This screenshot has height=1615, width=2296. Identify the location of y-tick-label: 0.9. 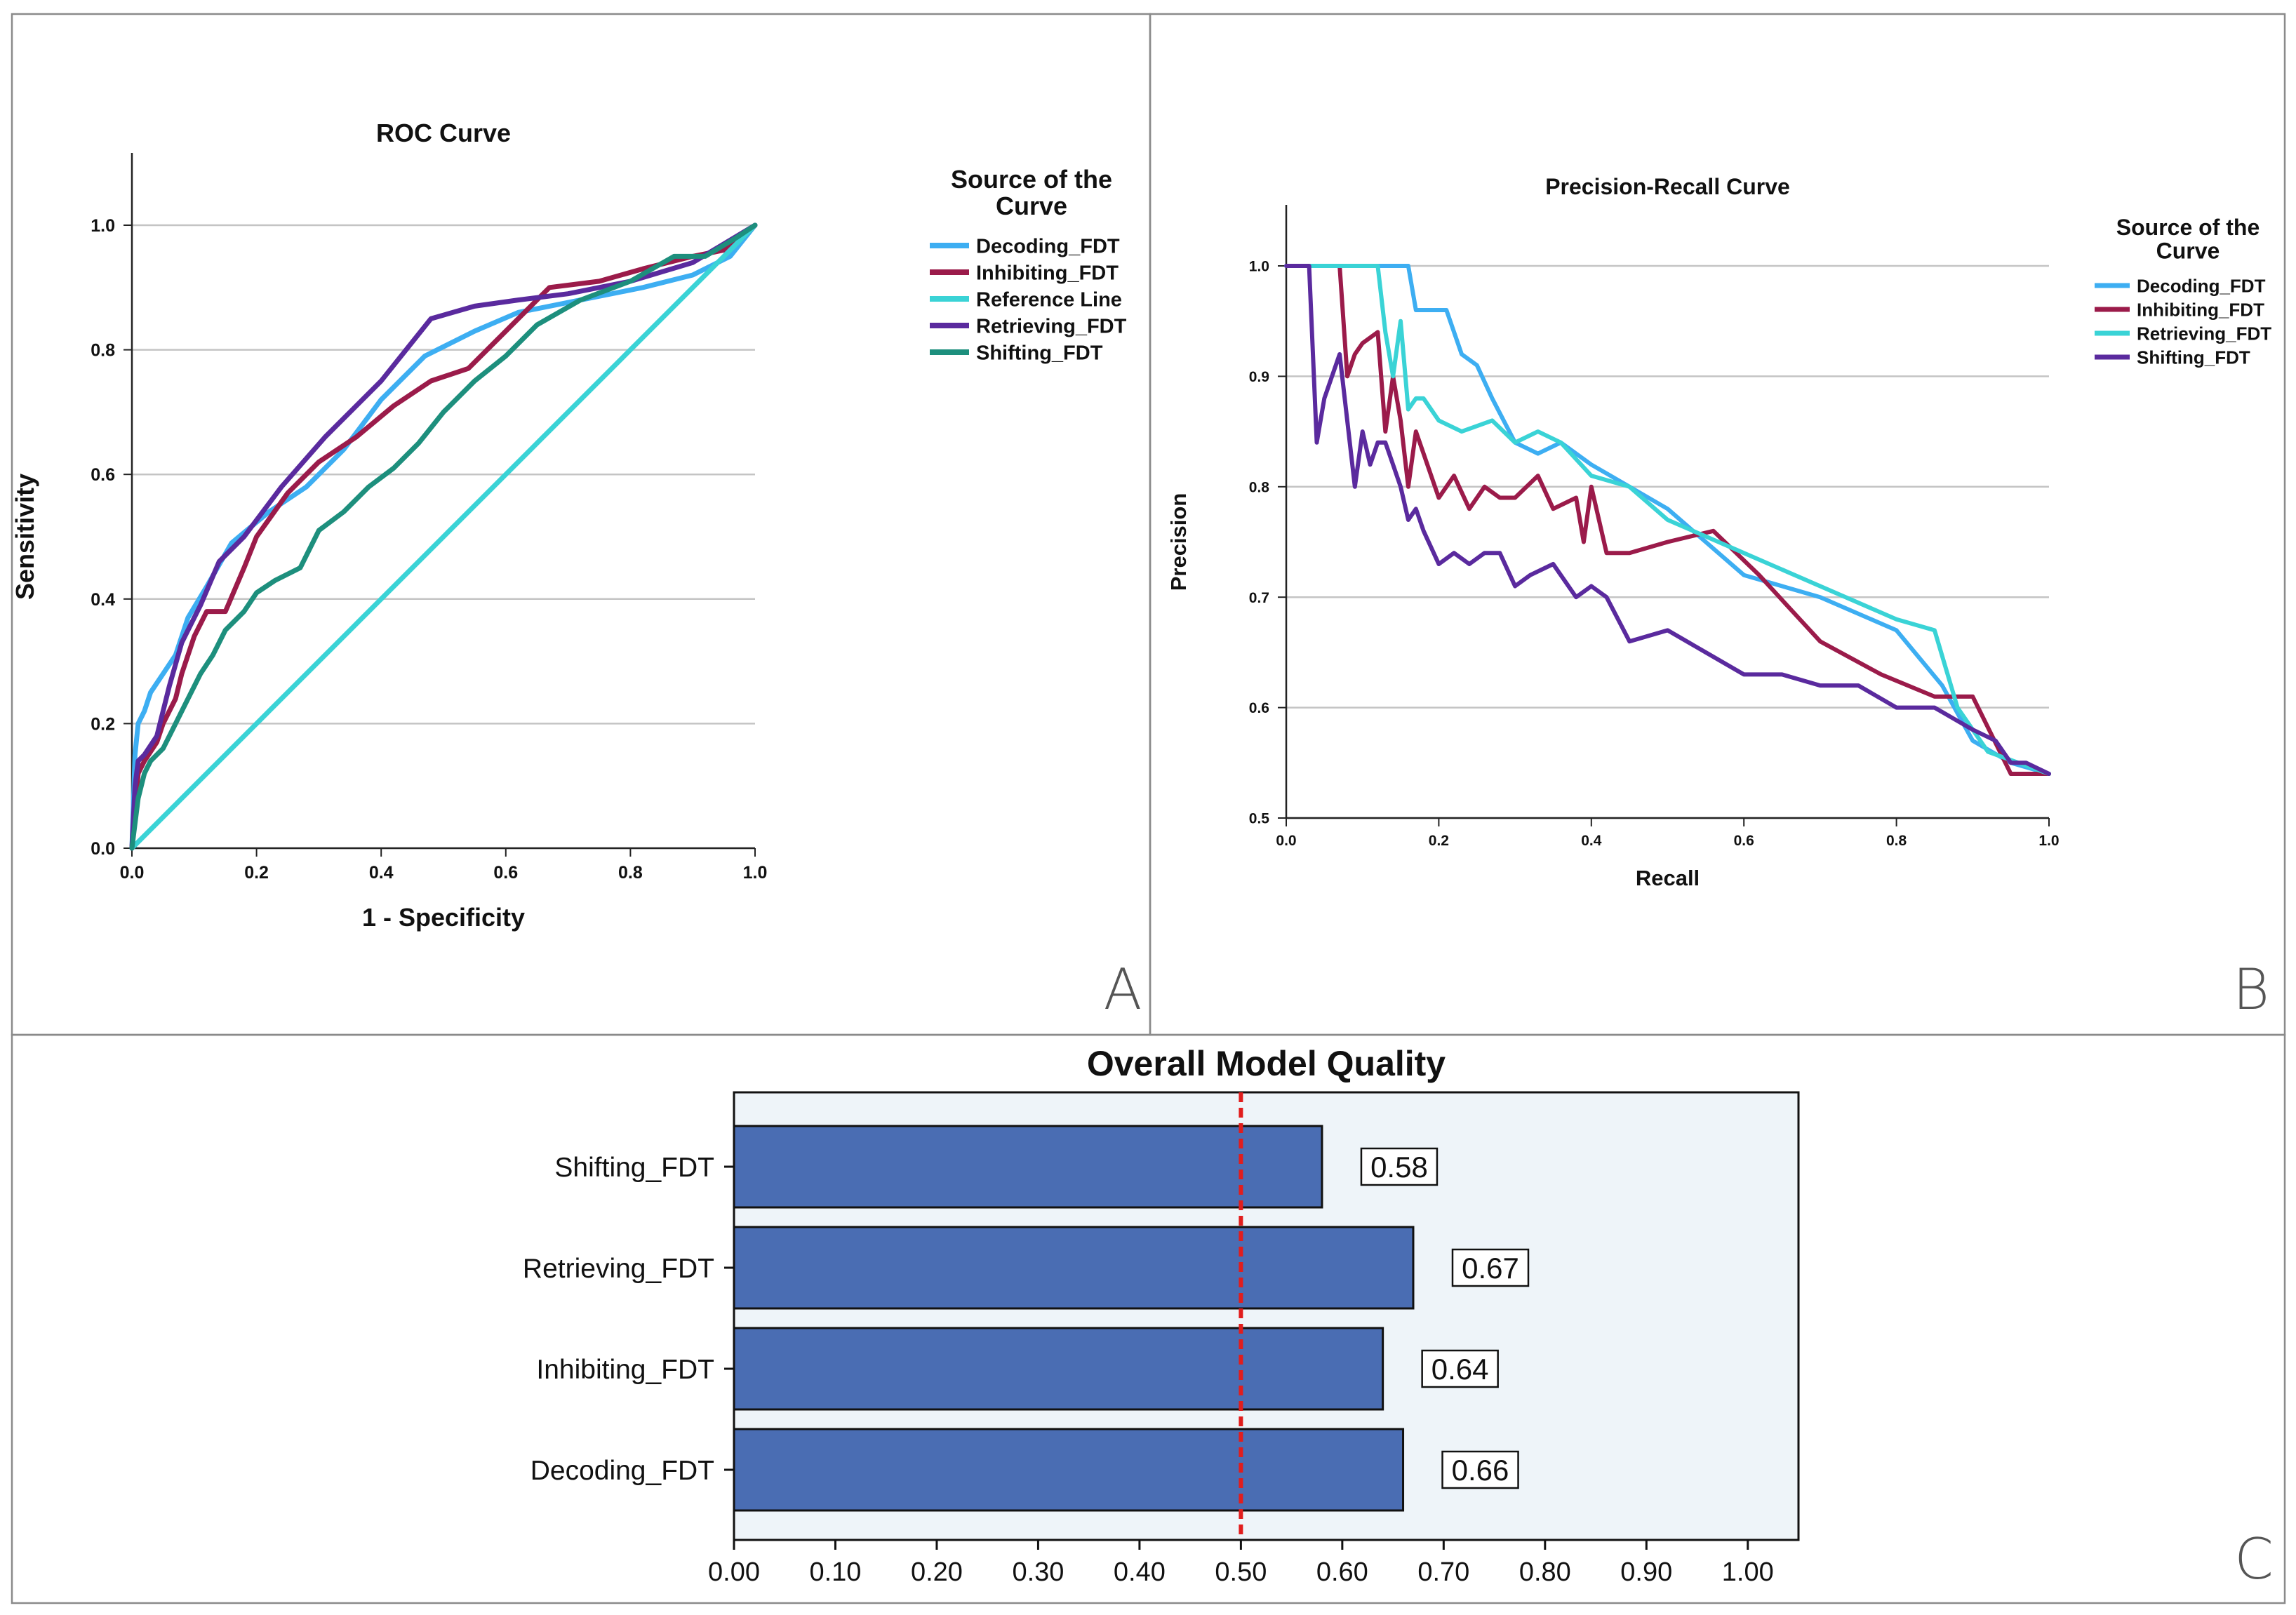
(1259, 377).